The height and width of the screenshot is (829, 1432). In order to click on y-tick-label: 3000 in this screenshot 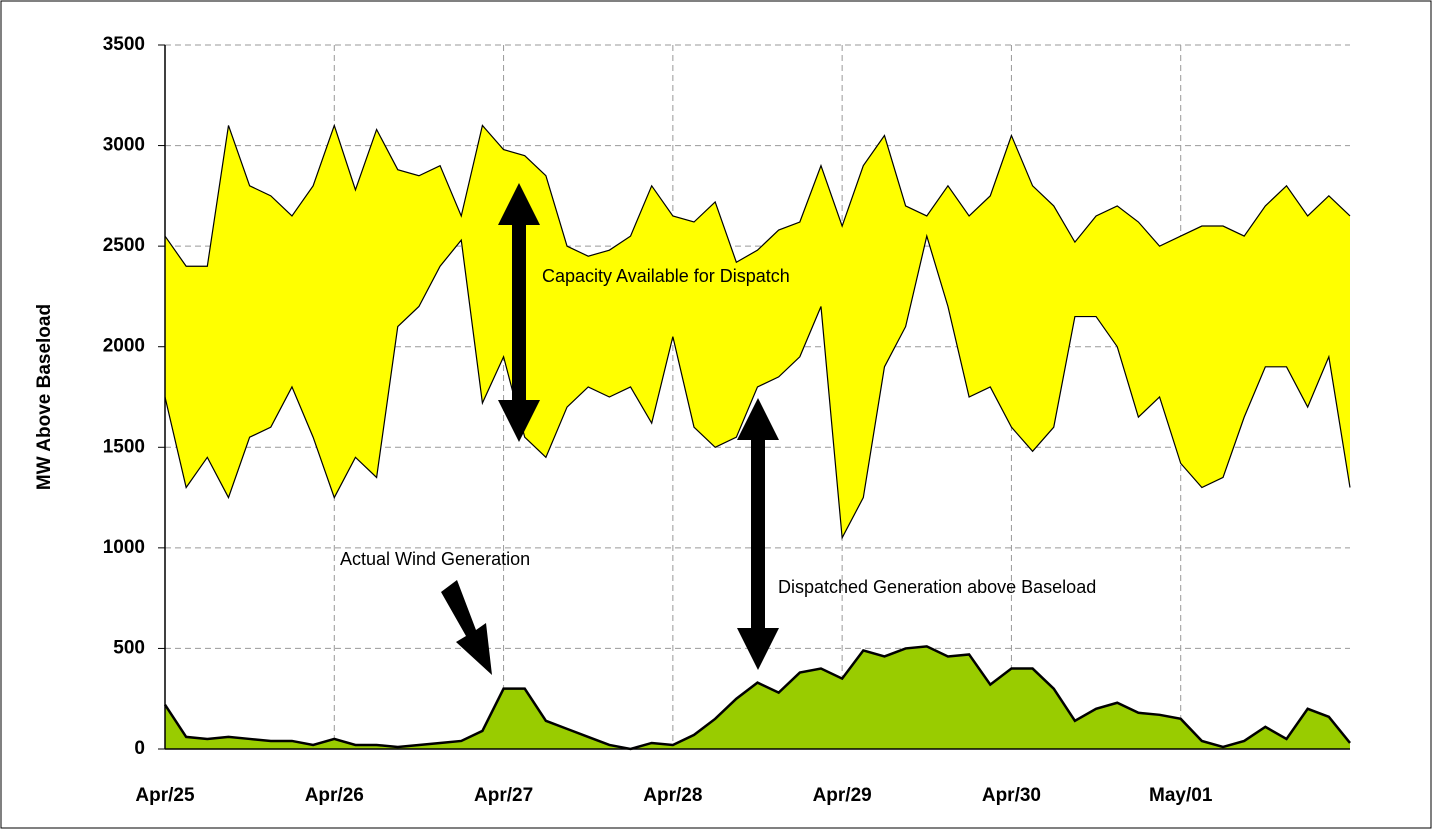, I will do `click(124, 145)`.